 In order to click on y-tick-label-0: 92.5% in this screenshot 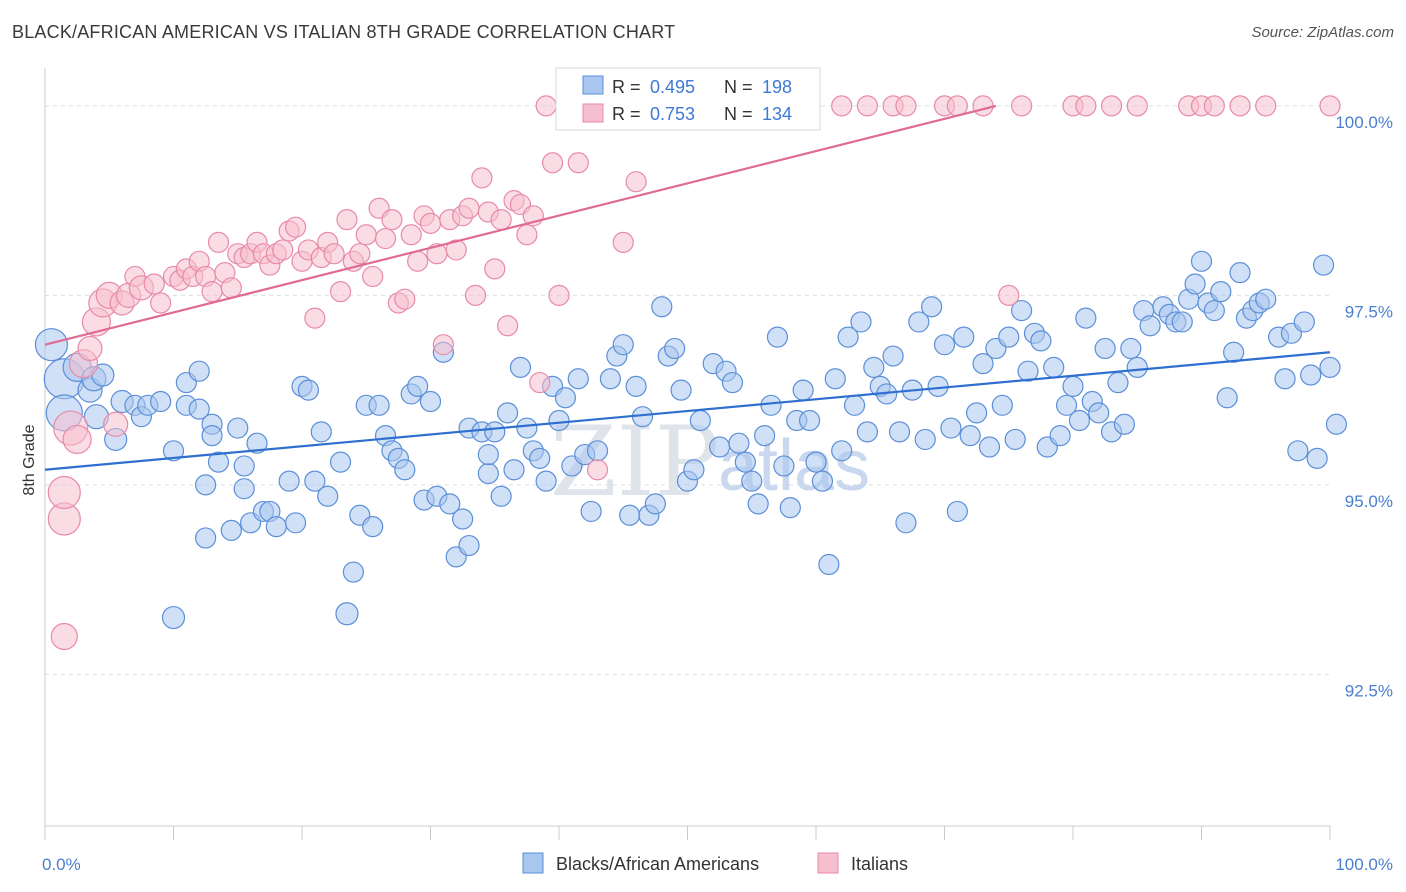, I will do `click(1369, 690)`.